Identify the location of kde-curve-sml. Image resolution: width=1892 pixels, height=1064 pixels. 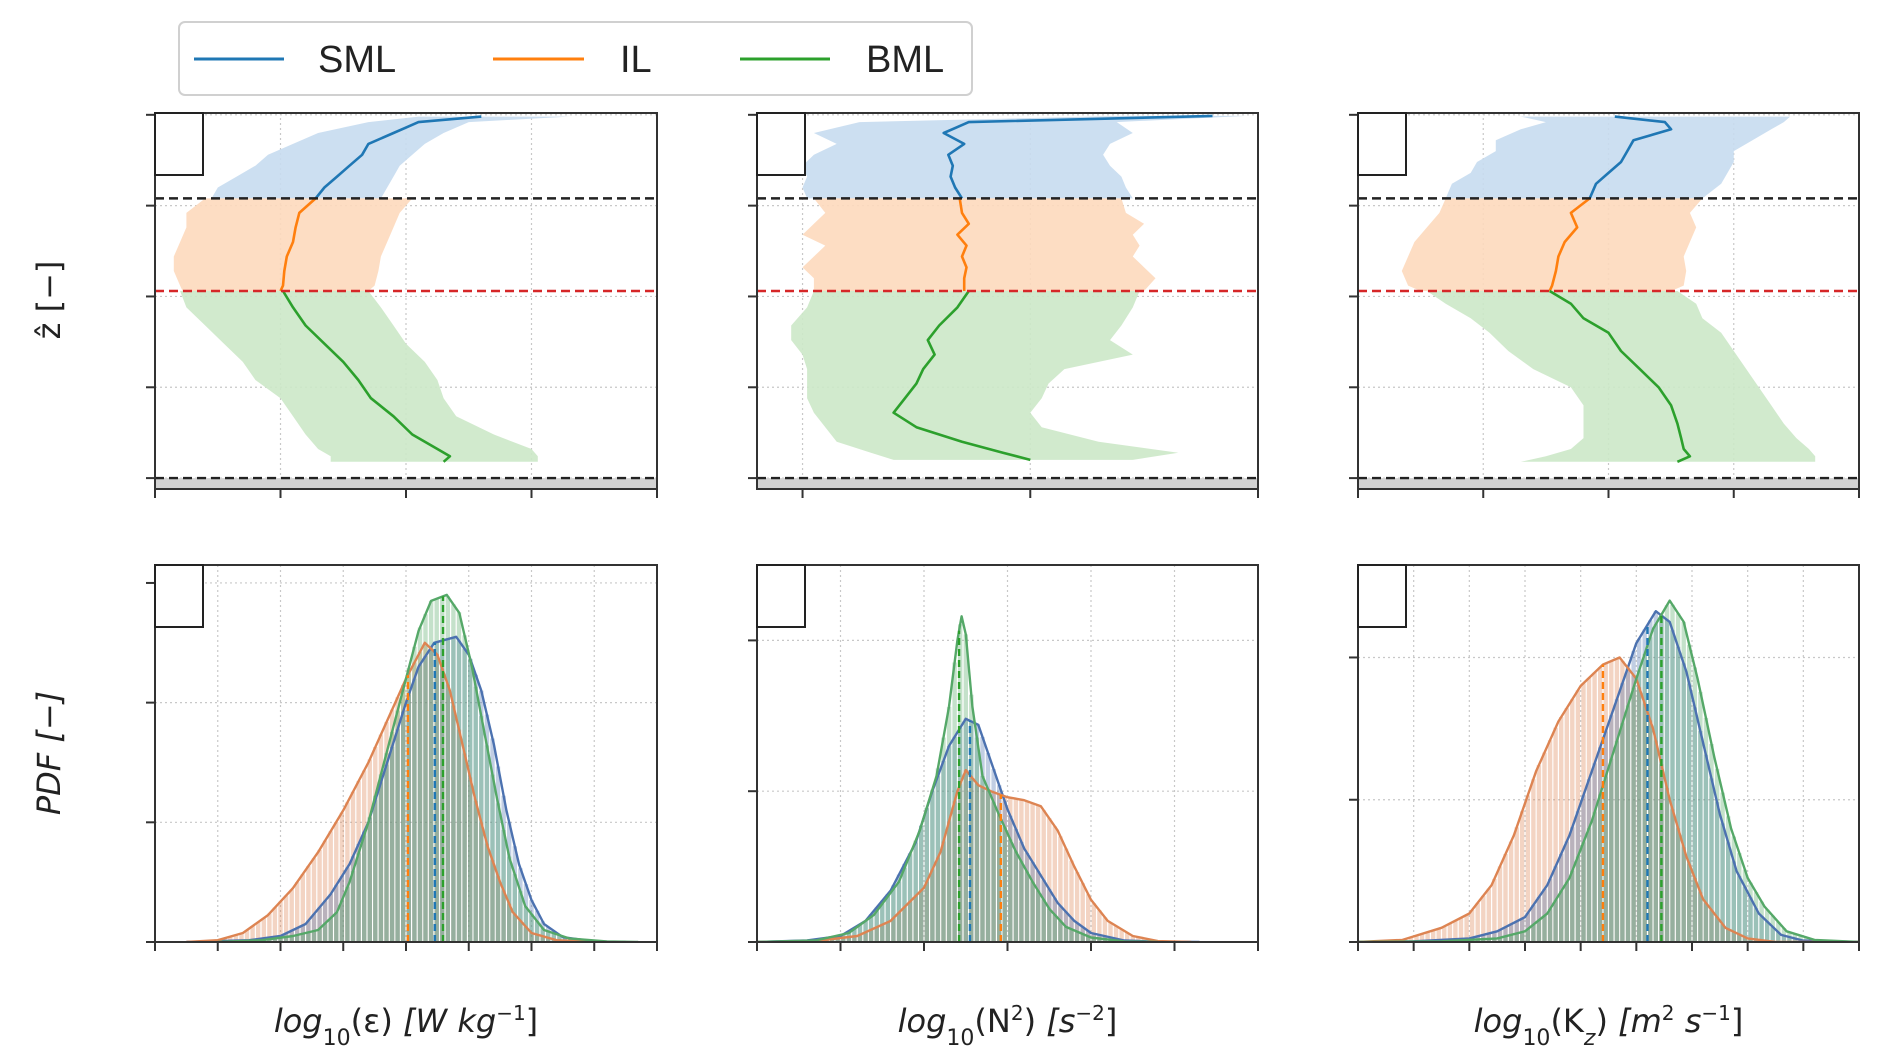
(1608, 776).